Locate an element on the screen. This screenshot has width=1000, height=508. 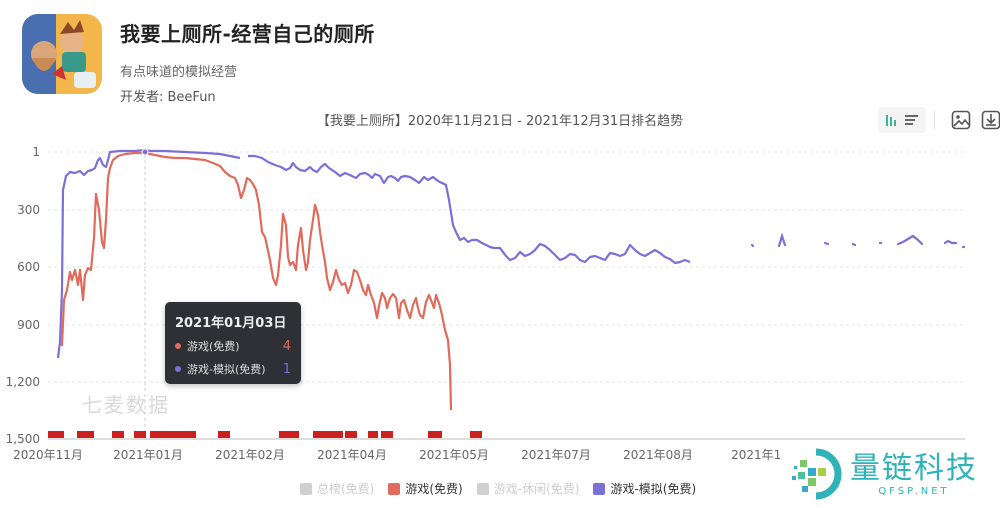
x-tick: 2020年11月 is located at coordinates (48, 455).